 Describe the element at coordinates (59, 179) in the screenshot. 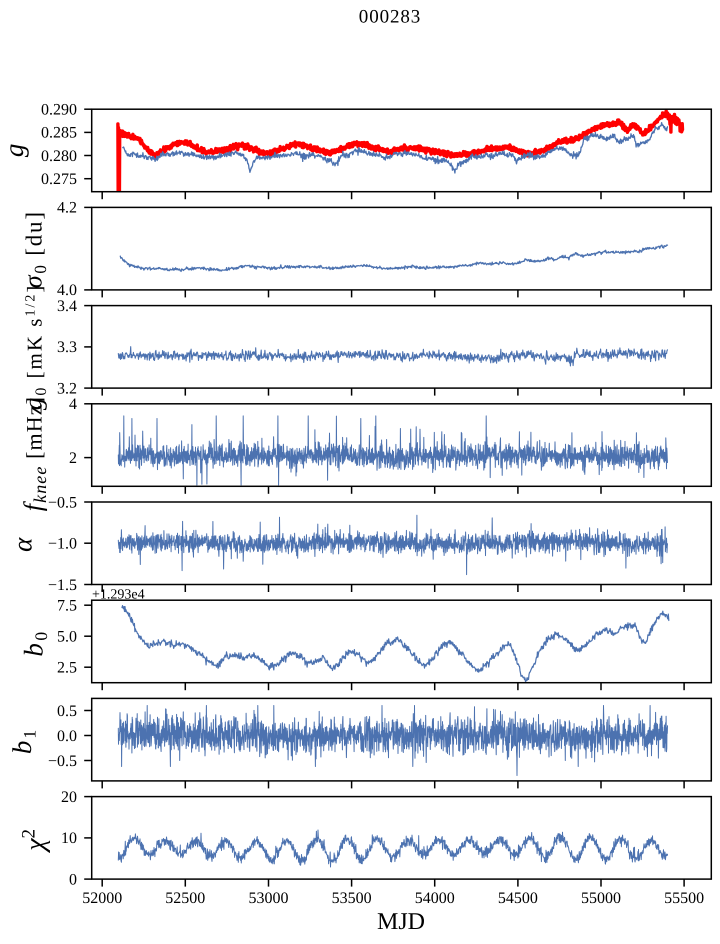

I see `svg-text: 0.275` at that location.